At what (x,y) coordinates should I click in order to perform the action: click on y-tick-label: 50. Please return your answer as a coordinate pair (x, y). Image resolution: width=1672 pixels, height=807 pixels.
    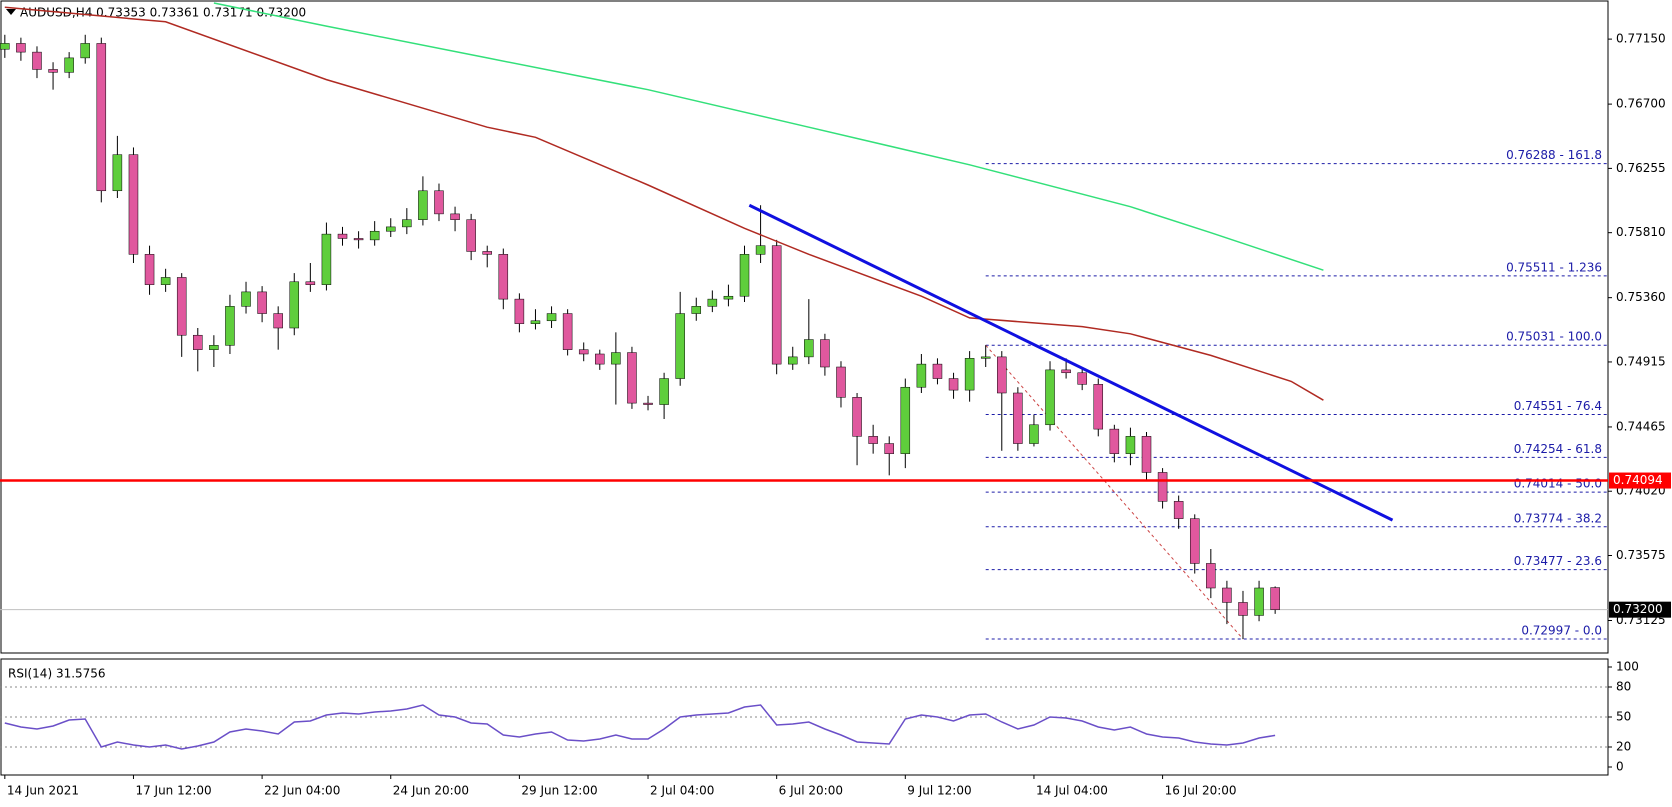
    Looking at the image, I should click on (1623, 717).